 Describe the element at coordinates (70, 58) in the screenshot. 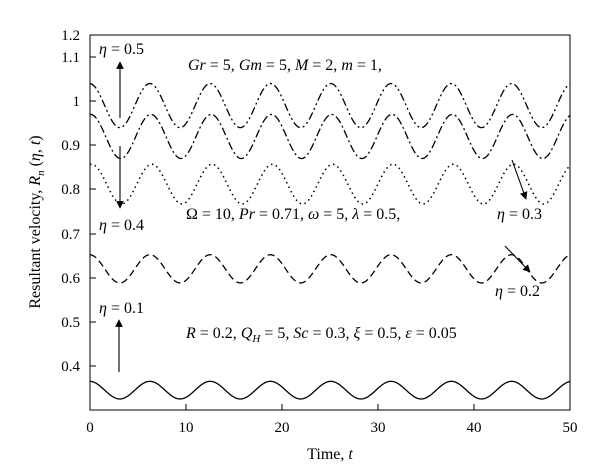

I see `y-tick-label: 1.1` at that location.